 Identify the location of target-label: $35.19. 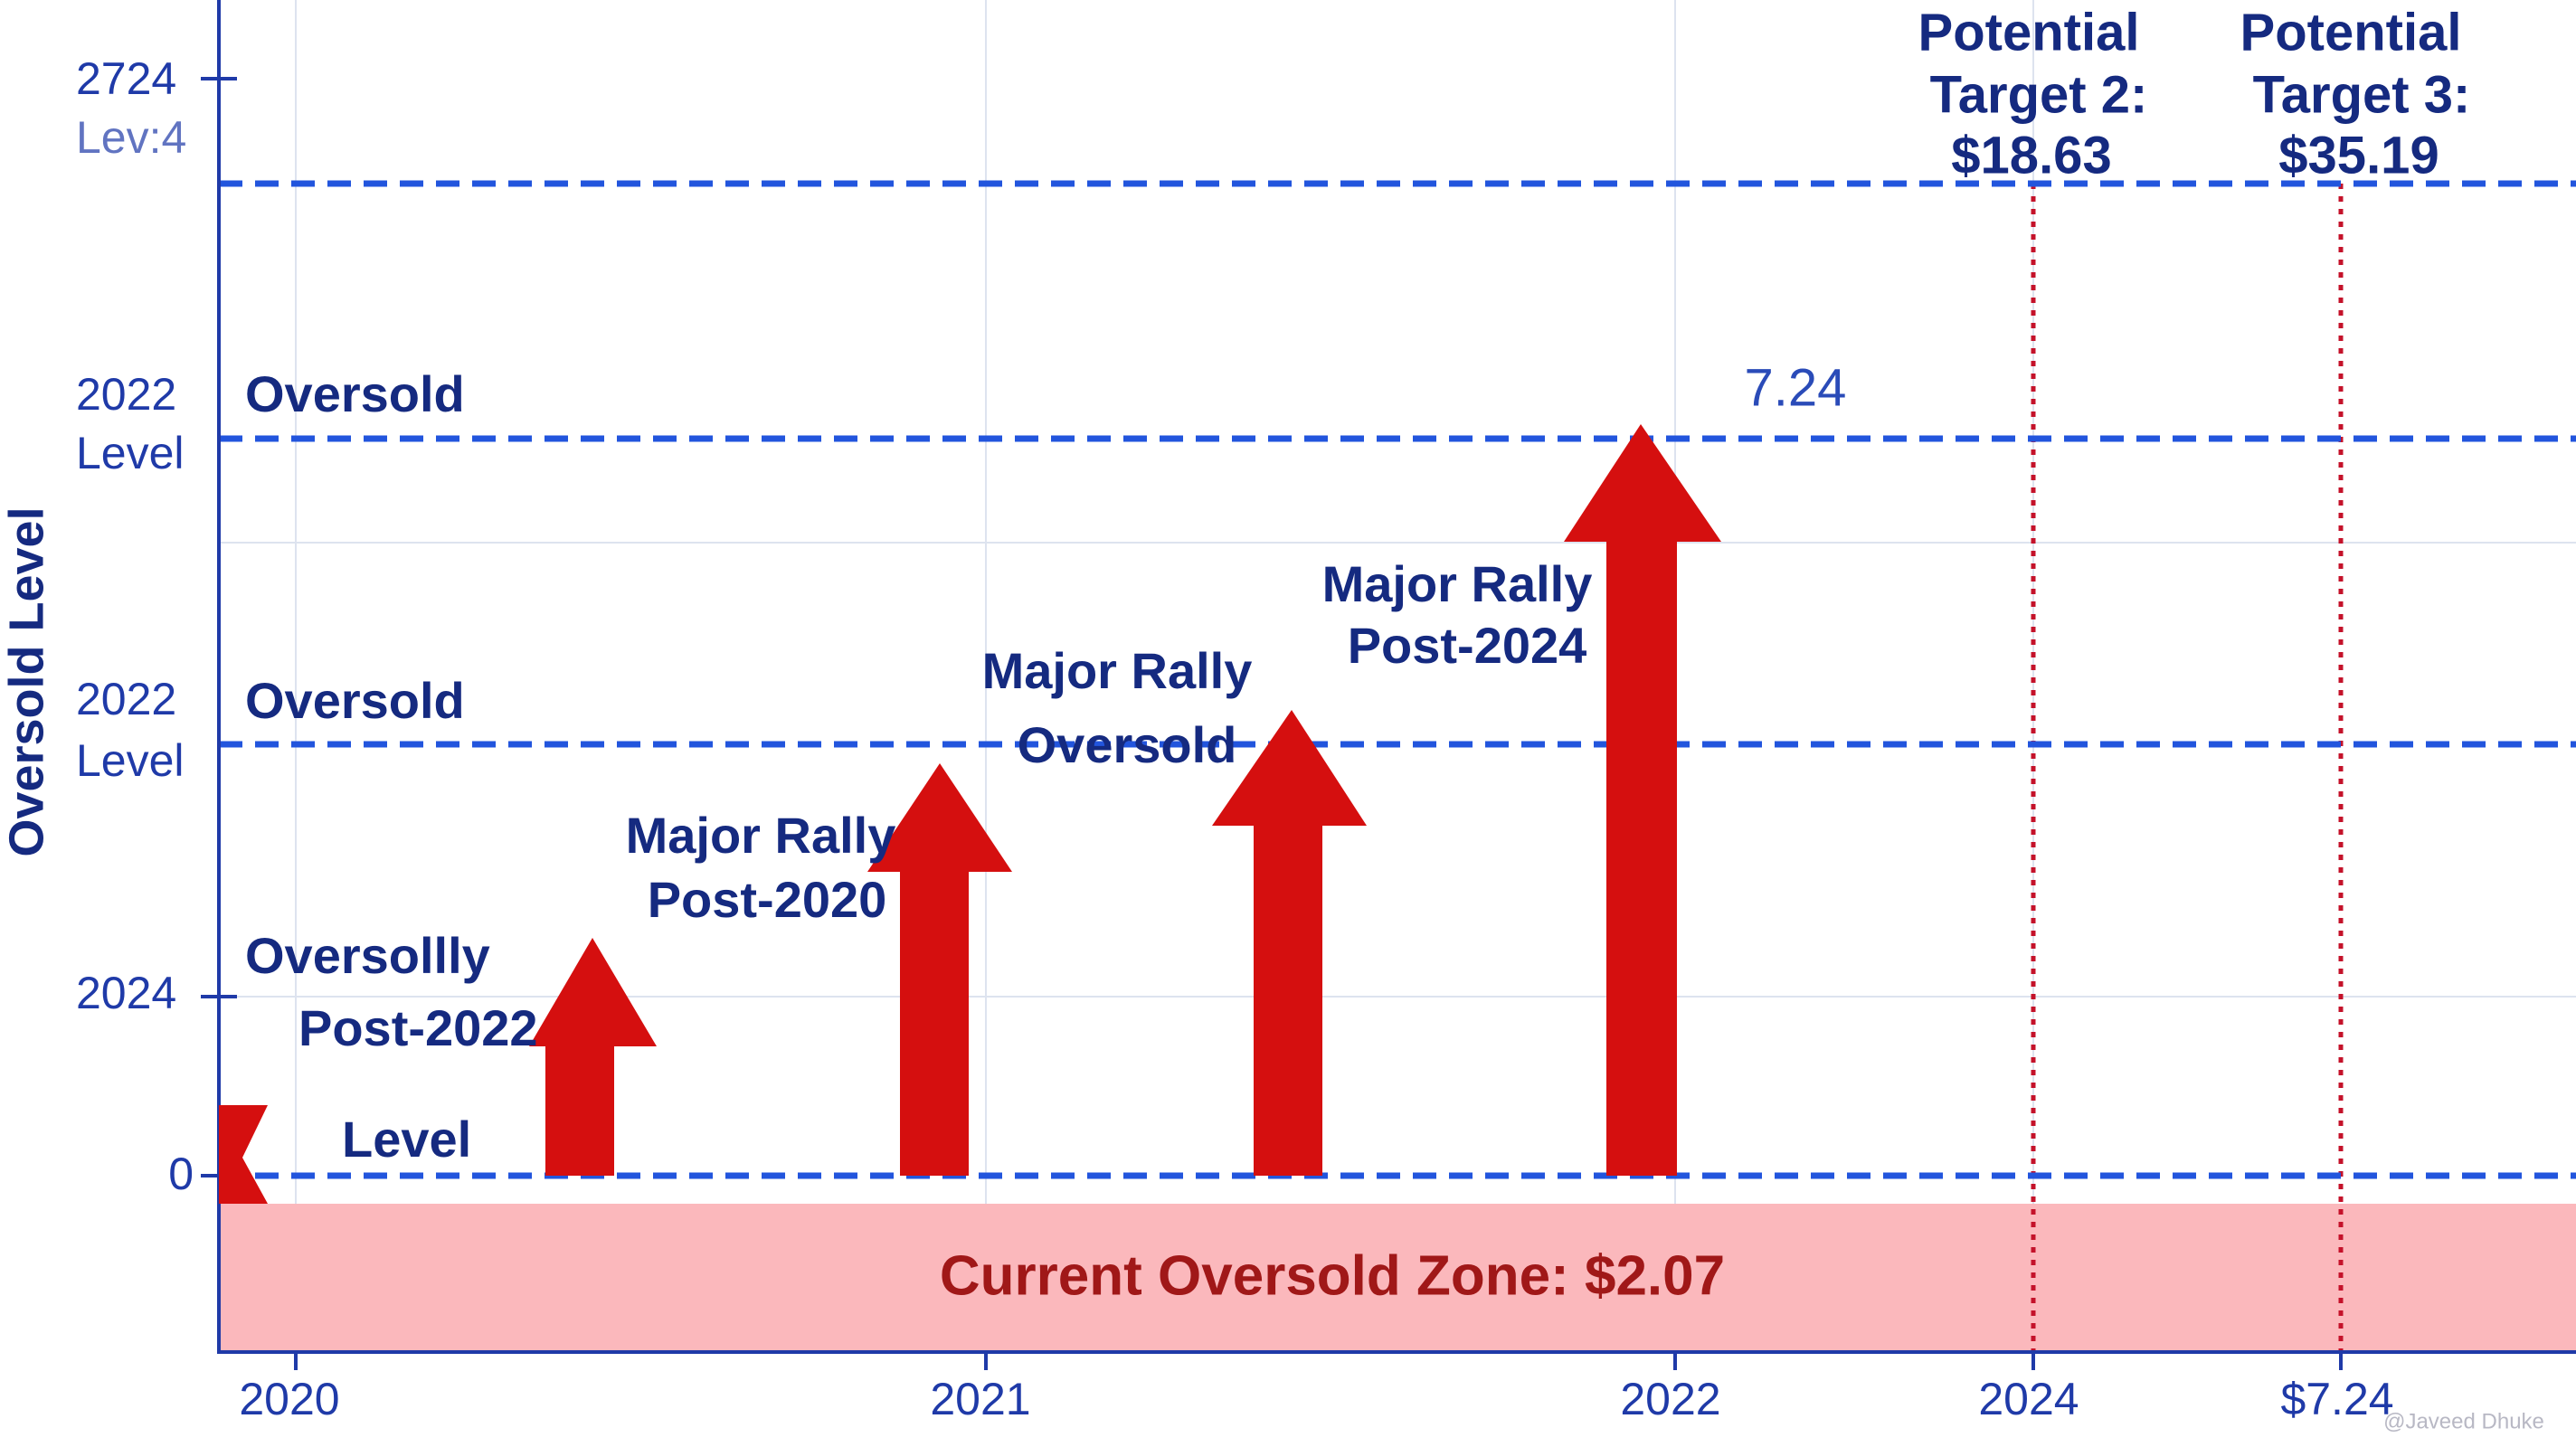
(2358, 155).